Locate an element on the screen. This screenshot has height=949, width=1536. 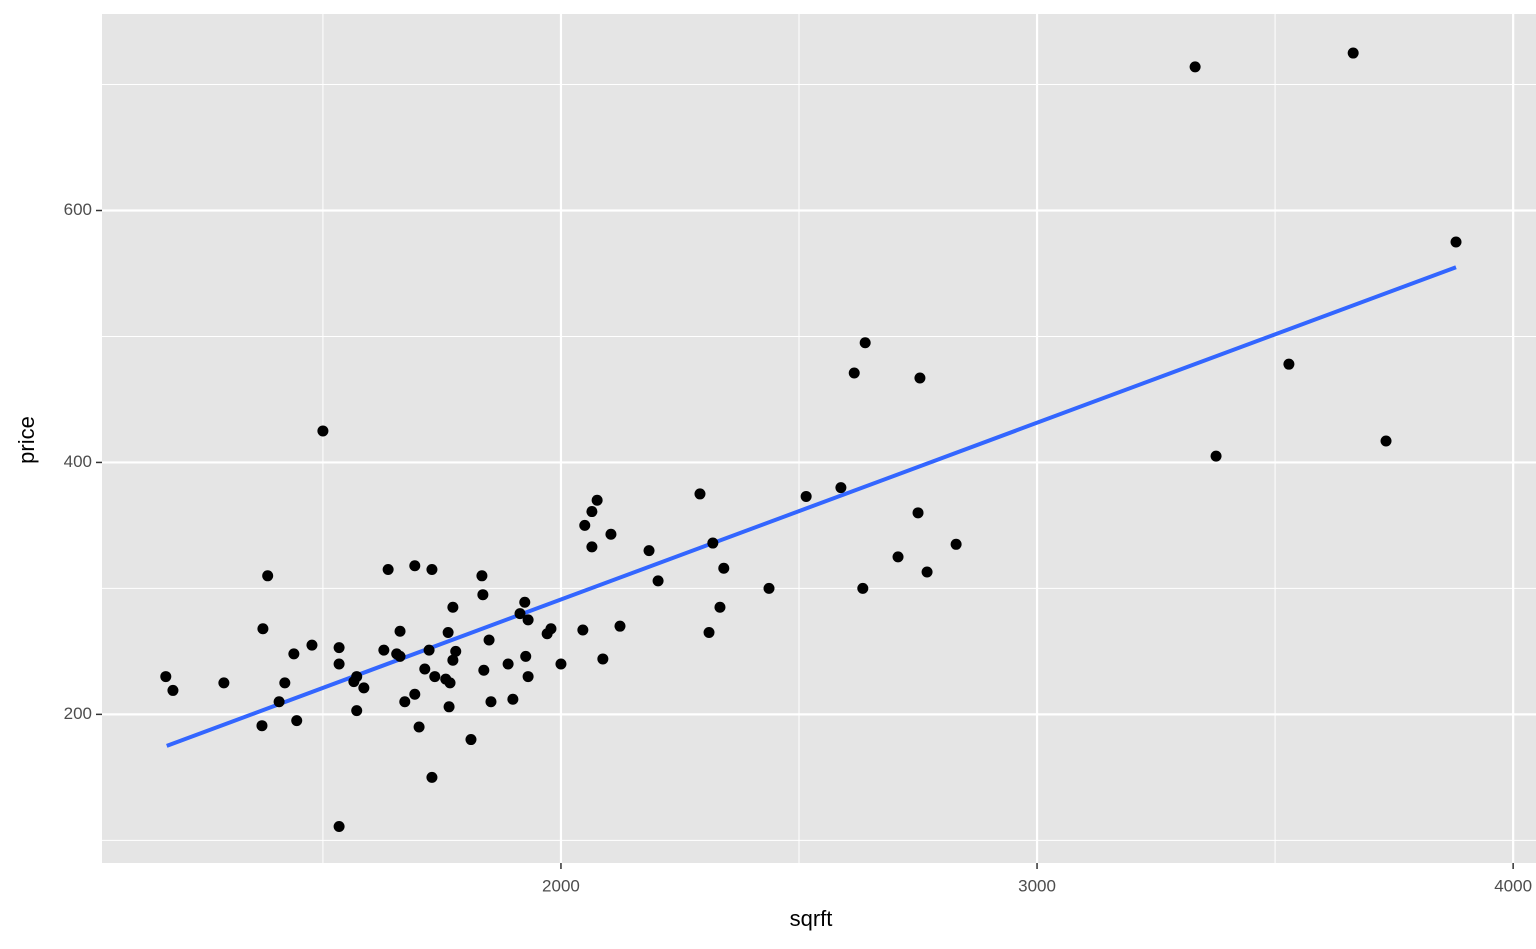
y-tick-label: 600 is located at coordinates (78, 209).